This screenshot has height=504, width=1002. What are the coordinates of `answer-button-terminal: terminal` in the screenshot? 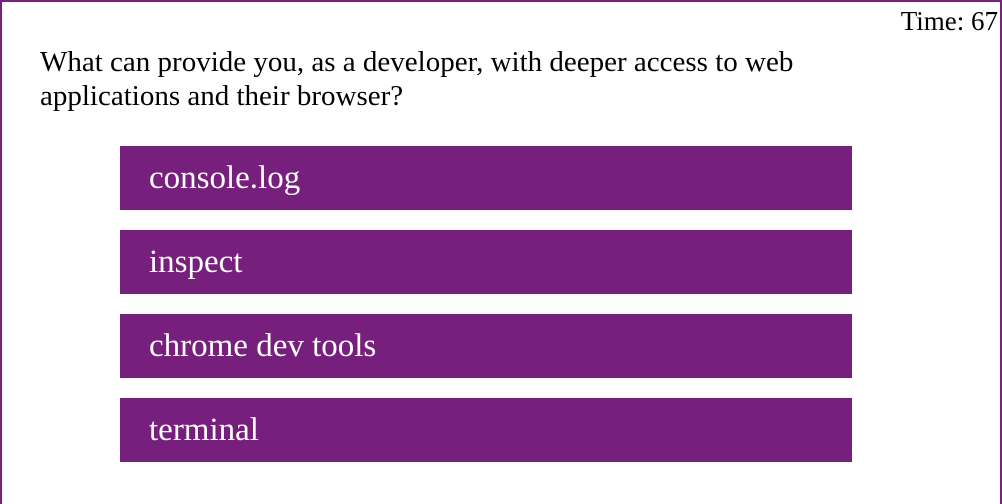 It's located at (486, 430).